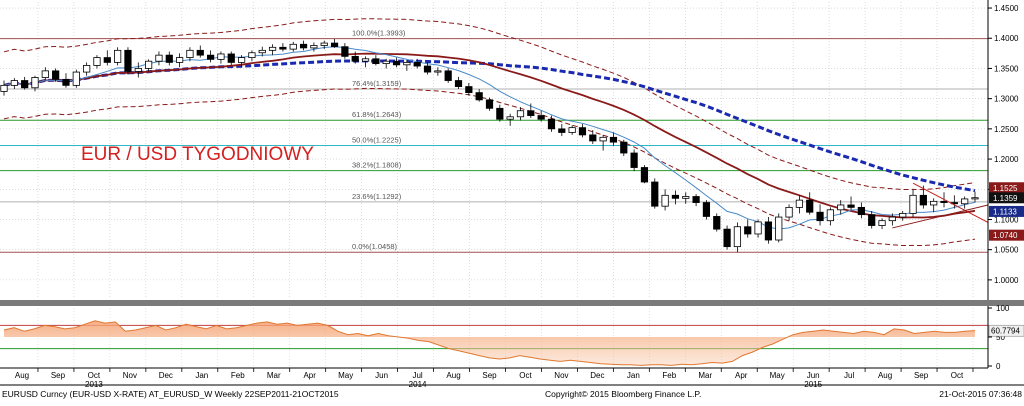 This screenshot has width=1024, height=406. Describe the element at coordinates (1006, 8) in the screenshot. I see `price-tick-label-0: 1.4500` at that location.